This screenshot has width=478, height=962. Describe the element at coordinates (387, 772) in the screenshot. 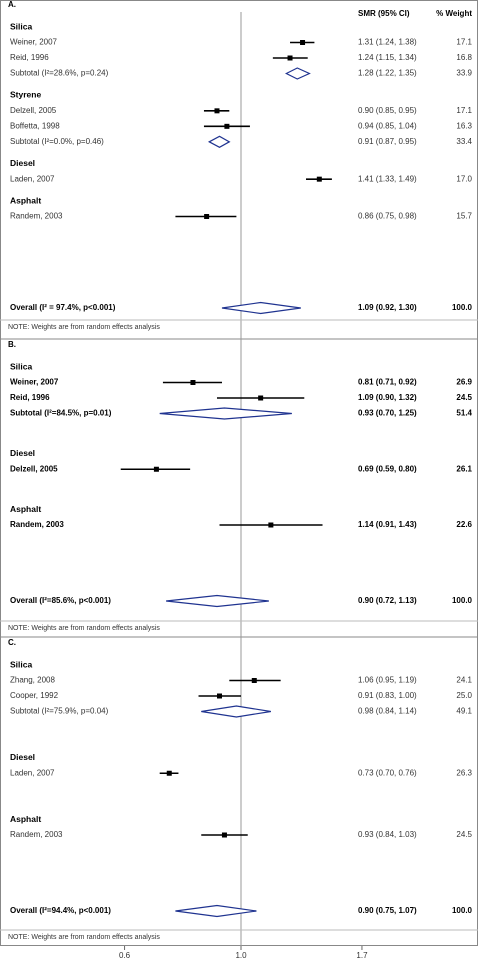

I see `ci-label: 0.73 (0.70, 0.76)` at that location.